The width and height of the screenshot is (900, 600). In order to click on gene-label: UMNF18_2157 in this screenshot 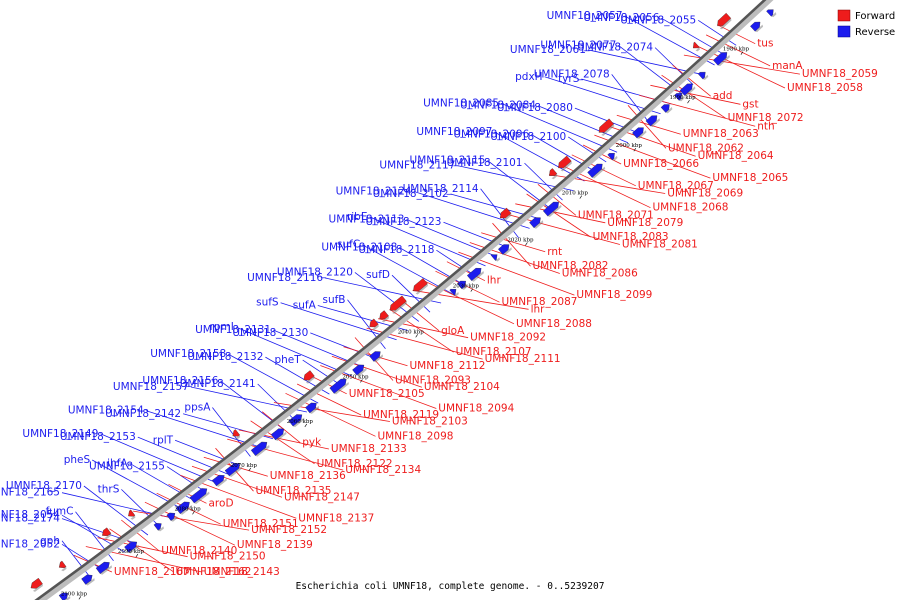, I will do `click(151, 387)`.